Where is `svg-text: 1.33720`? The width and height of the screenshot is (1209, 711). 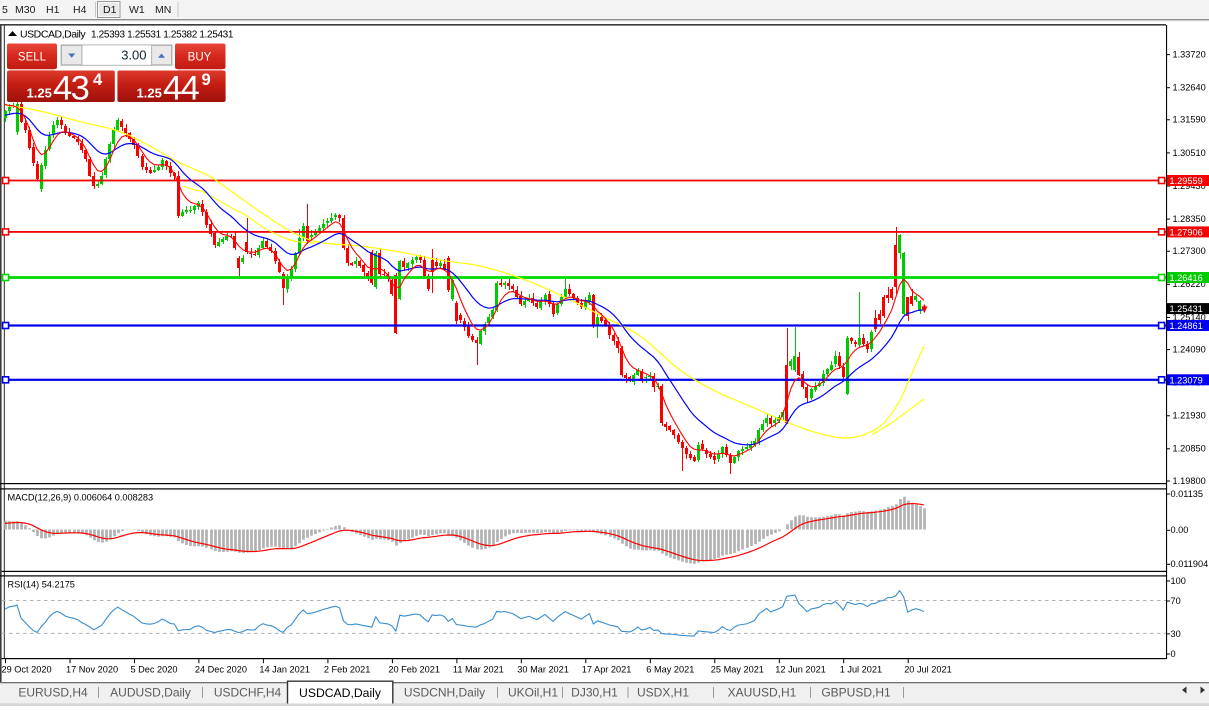
svg-text: 1.33720 is located at coordinates (1189, 55).